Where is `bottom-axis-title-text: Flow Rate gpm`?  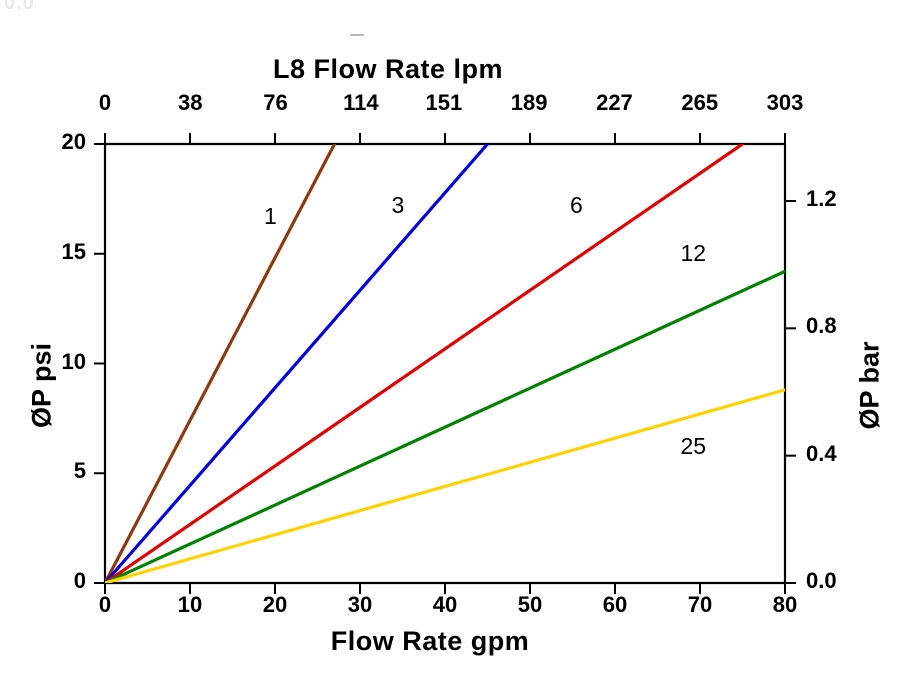 bottom-axis-title-text: Flow Rate gpm is located at coordinates (430, 641).